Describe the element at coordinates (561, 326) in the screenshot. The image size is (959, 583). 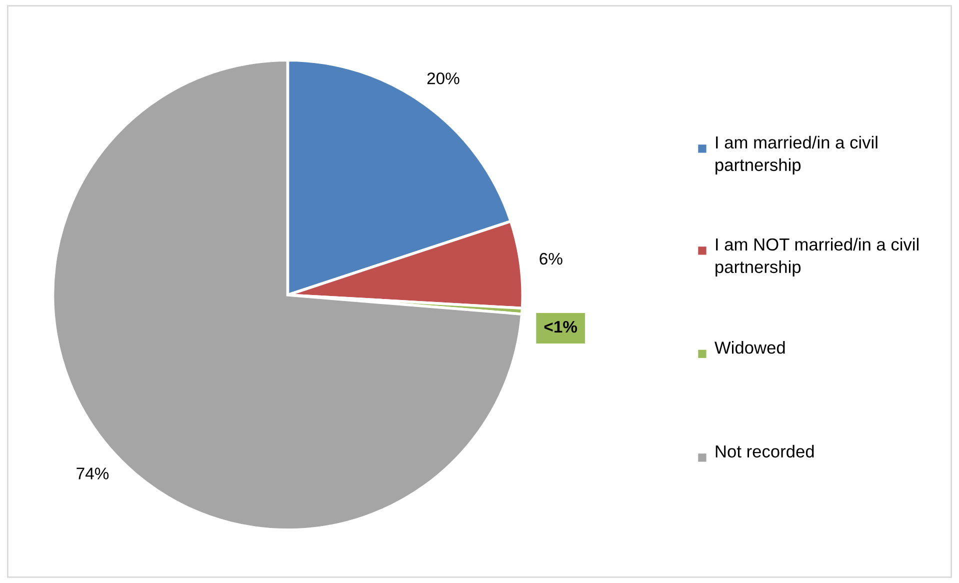
I see `data-label: <1%` at that location.